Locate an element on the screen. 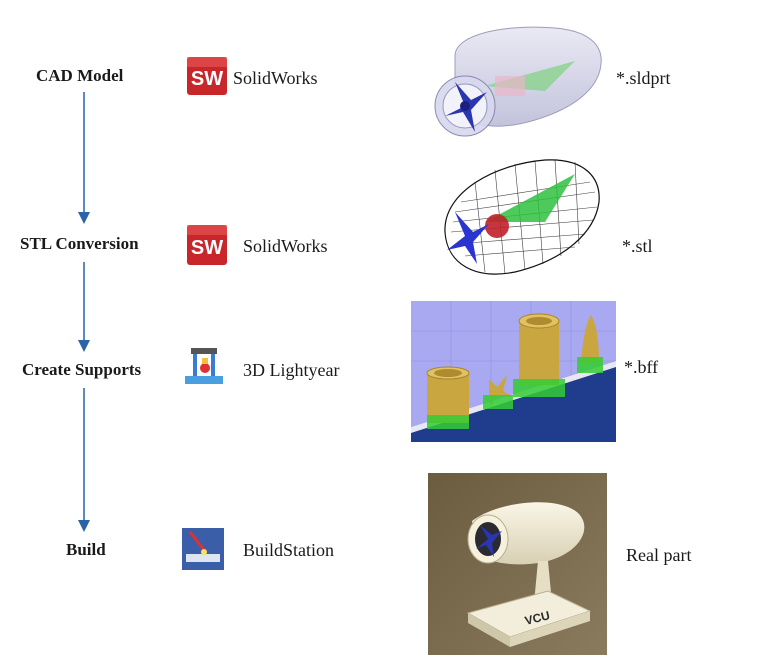 This screenshot has height=667, width=766. step-label-cad-model: CAD Model is located at coordinates (80, 75).